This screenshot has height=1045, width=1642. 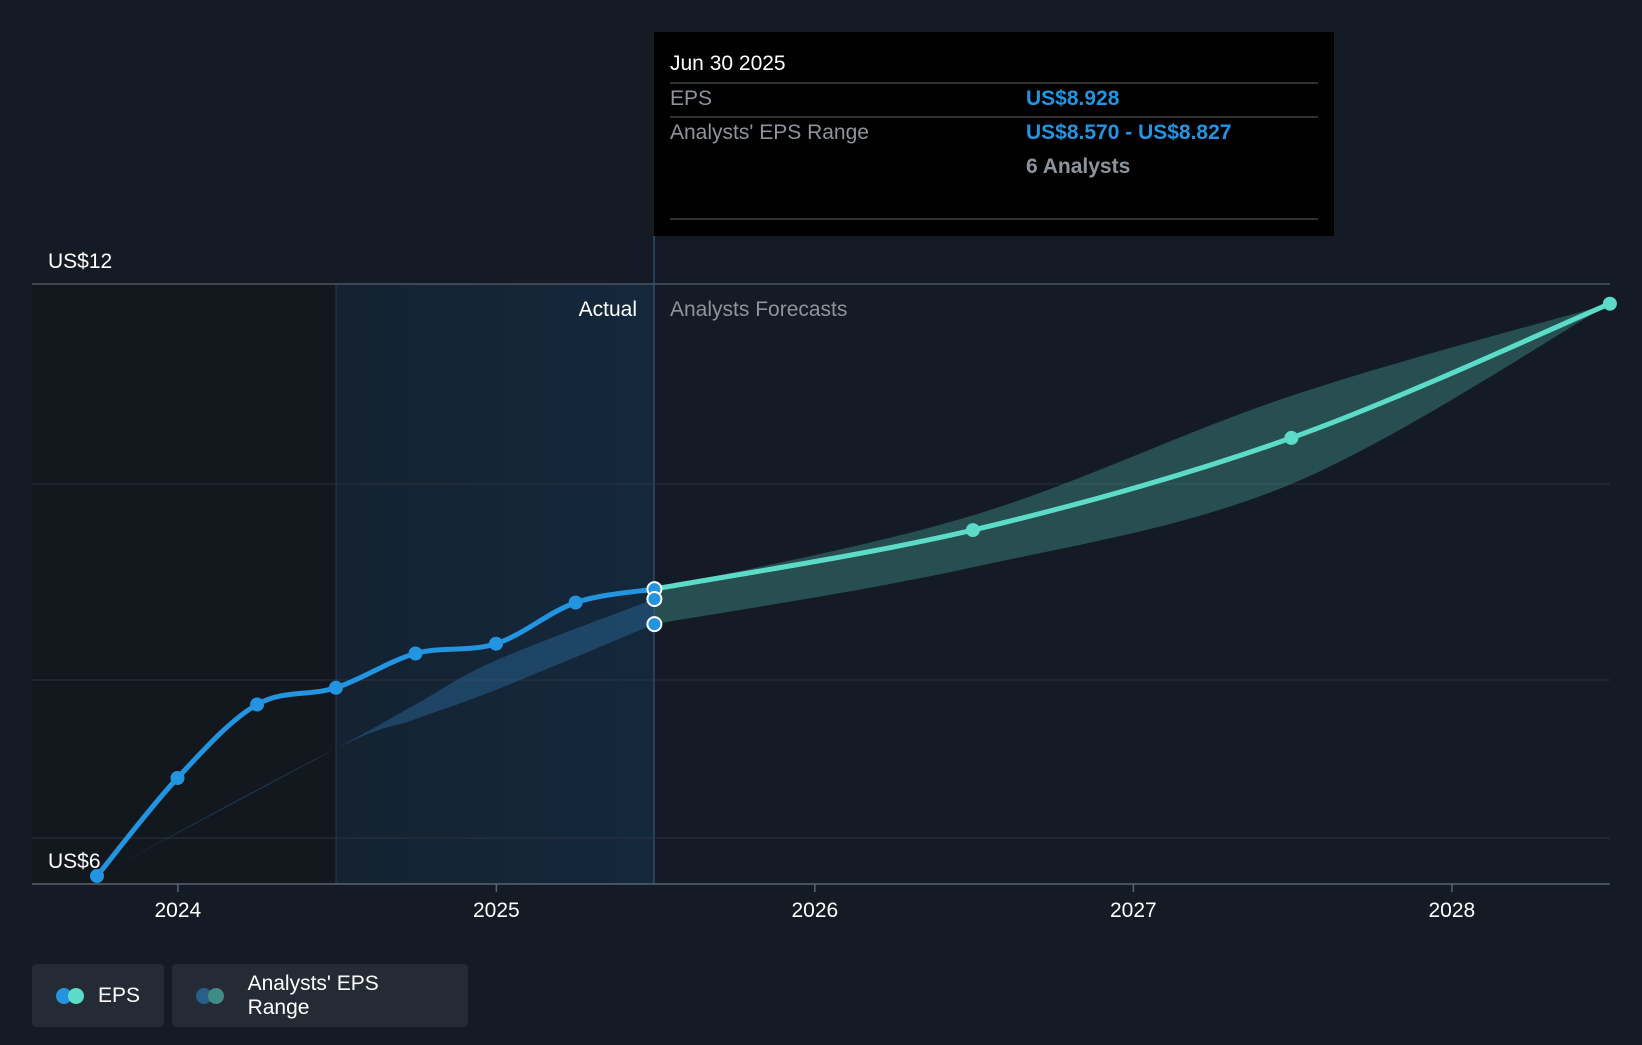 I want to click on tooltip-range-value: US$8.570 - US$8.827, so click(x=1128, y=132).